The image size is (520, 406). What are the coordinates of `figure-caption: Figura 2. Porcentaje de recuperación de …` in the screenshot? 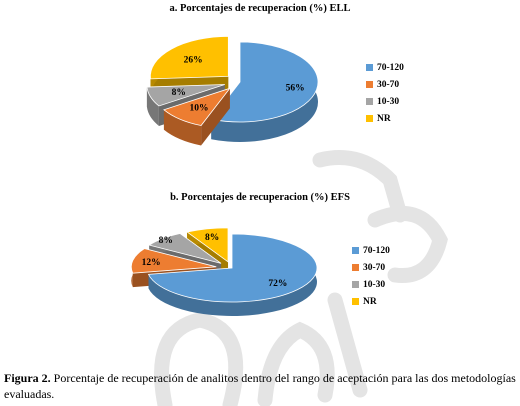 It's located at (260, 386).